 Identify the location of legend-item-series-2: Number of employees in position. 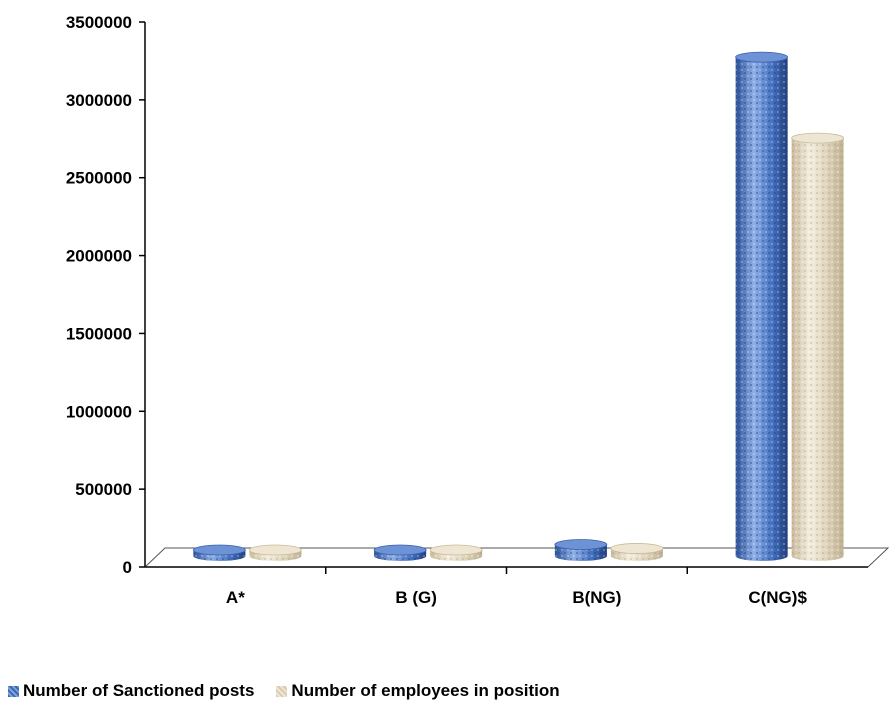
(418, 691).